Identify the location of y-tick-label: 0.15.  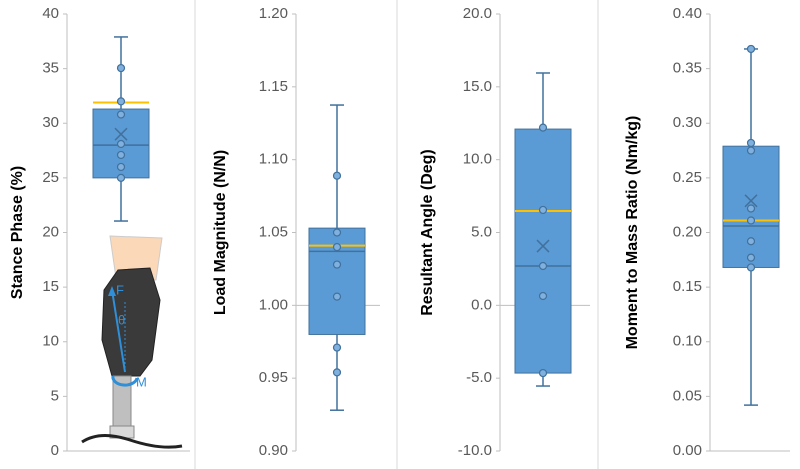
(687, 286).